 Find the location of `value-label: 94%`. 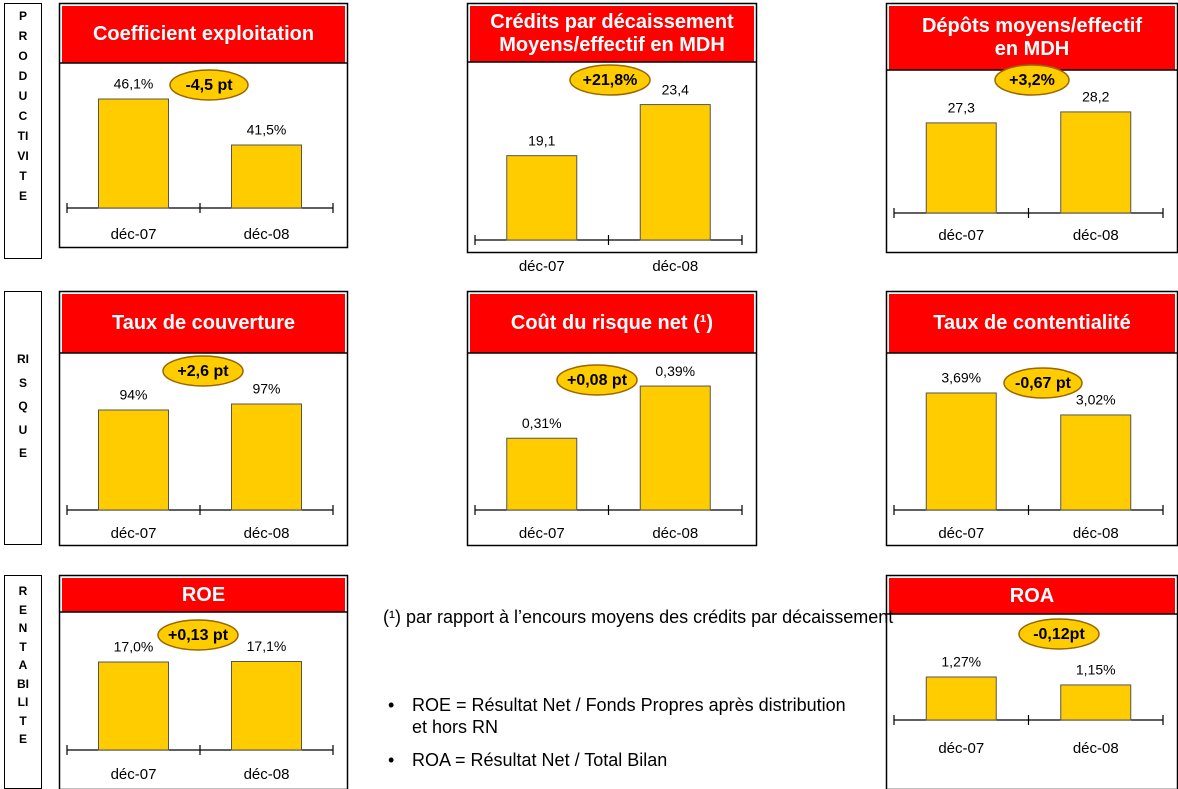

value-label: 94% is located at coordinates (133, 395).